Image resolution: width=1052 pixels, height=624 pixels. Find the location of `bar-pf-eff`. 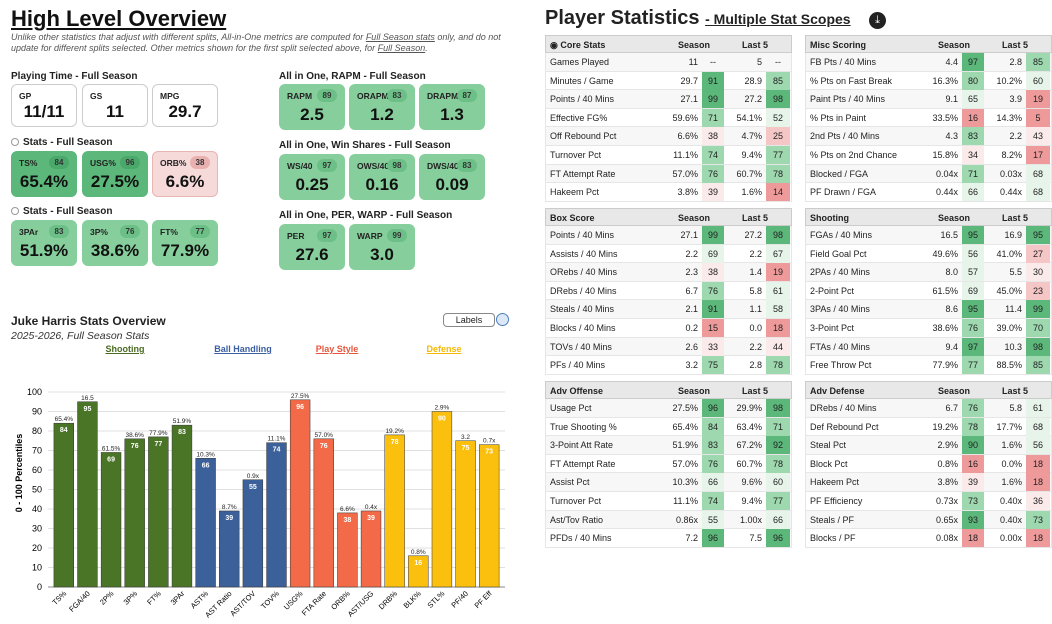

bar-pf-eff is located at coordinates (489, 516).